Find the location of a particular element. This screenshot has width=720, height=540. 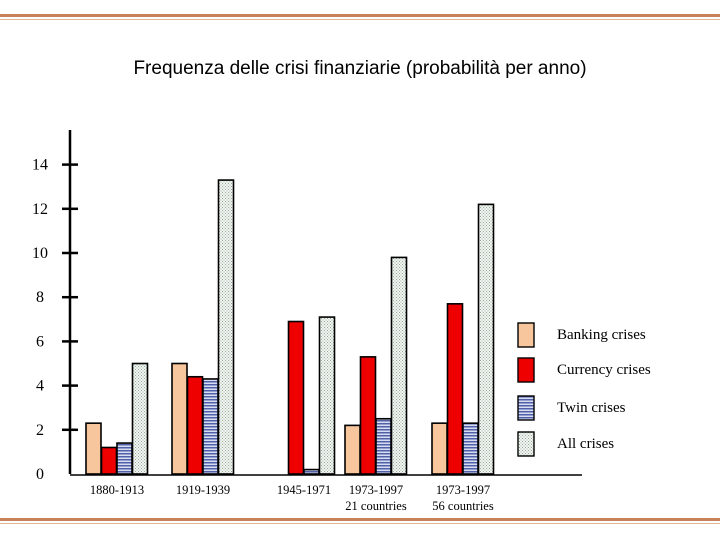

top-rule-thin is located at coordinates (360, 19).